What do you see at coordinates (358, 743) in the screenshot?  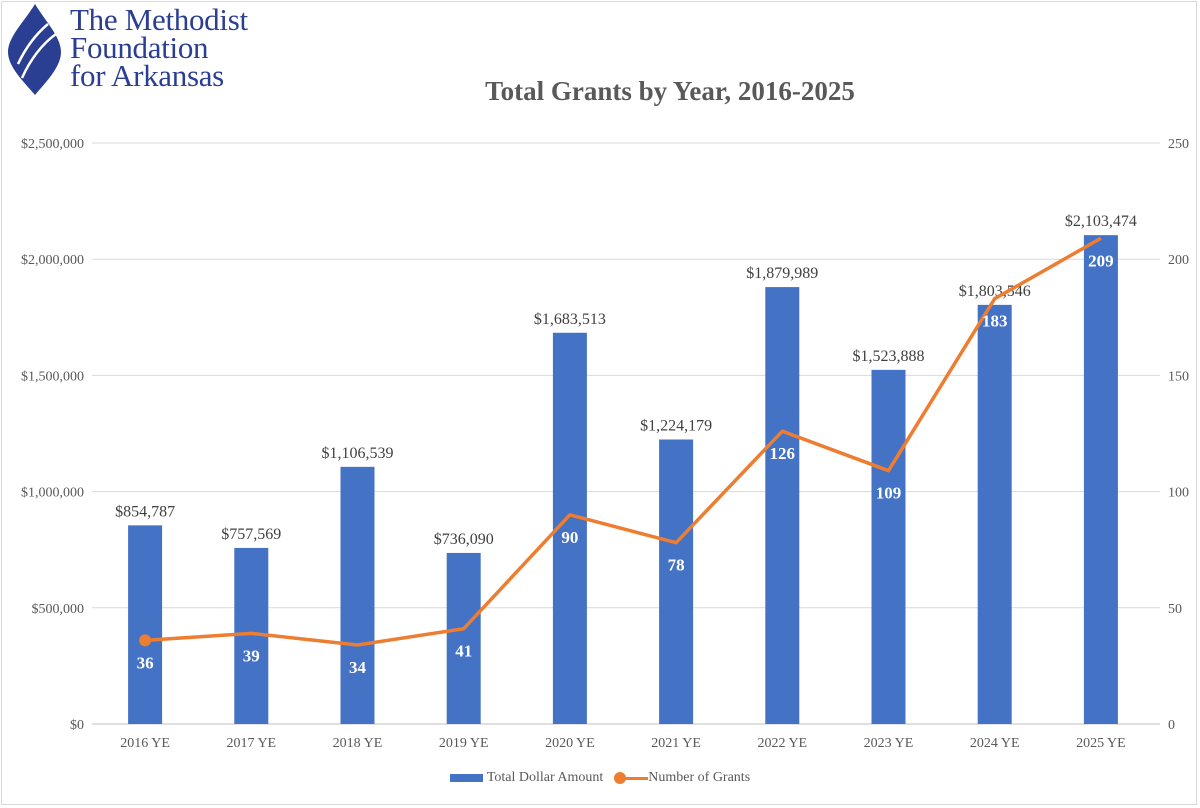 I see `x-axis-tick: 2018 YE` at bounding box center [358, 743].